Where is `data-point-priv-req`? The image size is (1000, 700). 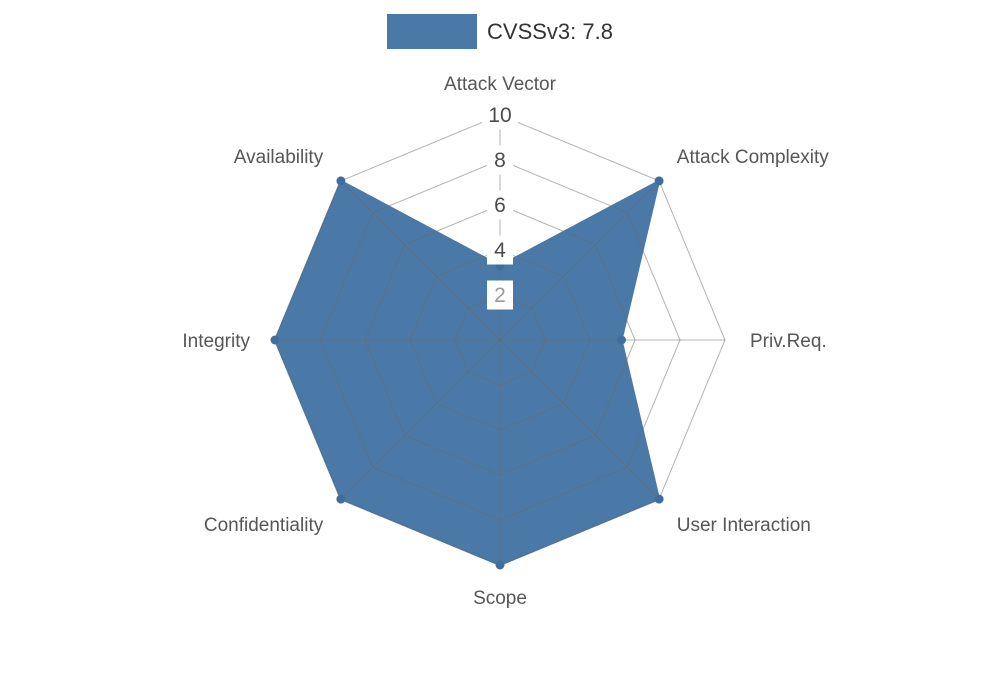 data-point-priv-req is located at coordinates (621, 340).